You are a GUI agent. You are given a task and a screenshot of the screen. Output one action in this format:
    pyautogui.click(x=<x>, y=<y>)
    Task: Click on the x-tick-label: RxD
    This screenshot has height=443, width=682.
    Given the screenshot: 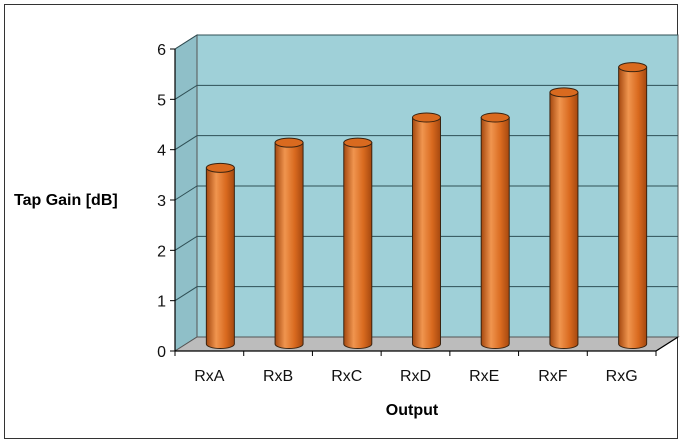 What is the action you would take?
    pyautogui.click(x=415, y=376)
    